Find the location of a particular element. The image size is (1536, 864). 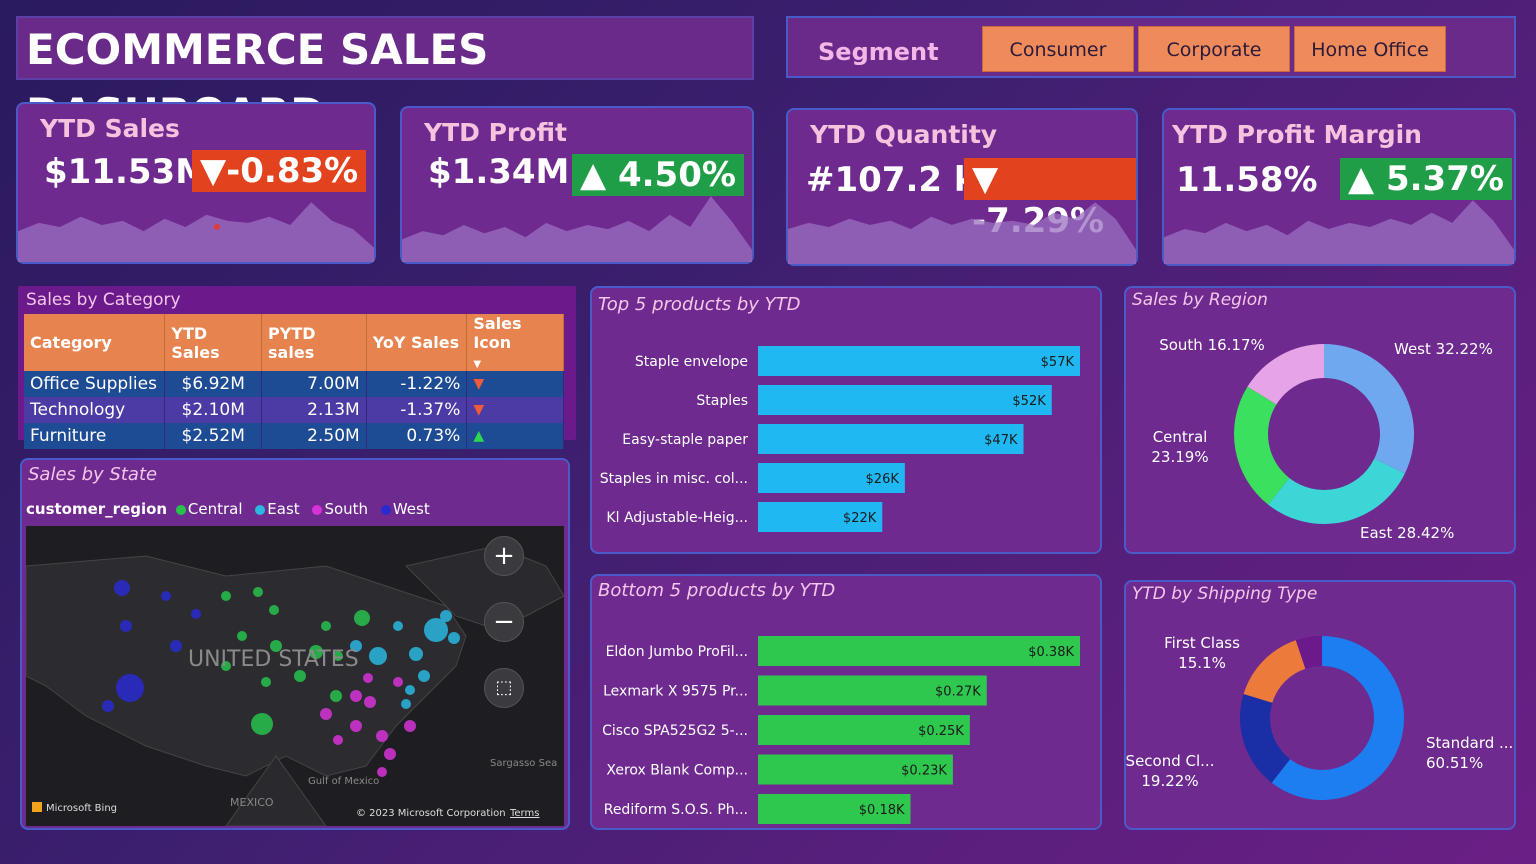

column-header: Category is located at coordinates (95, 342).